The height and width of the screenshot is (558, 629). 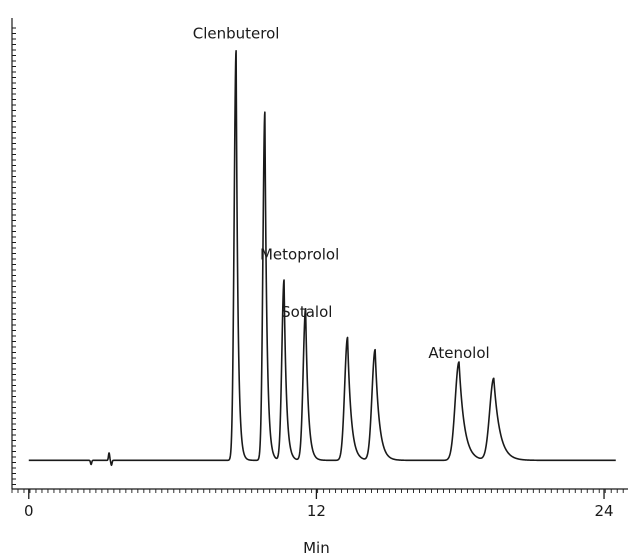 What do you see at coordinates (306, 312) in the screenshot?
I see `peak-label: Sotalol` at bounding box center [306, 312].